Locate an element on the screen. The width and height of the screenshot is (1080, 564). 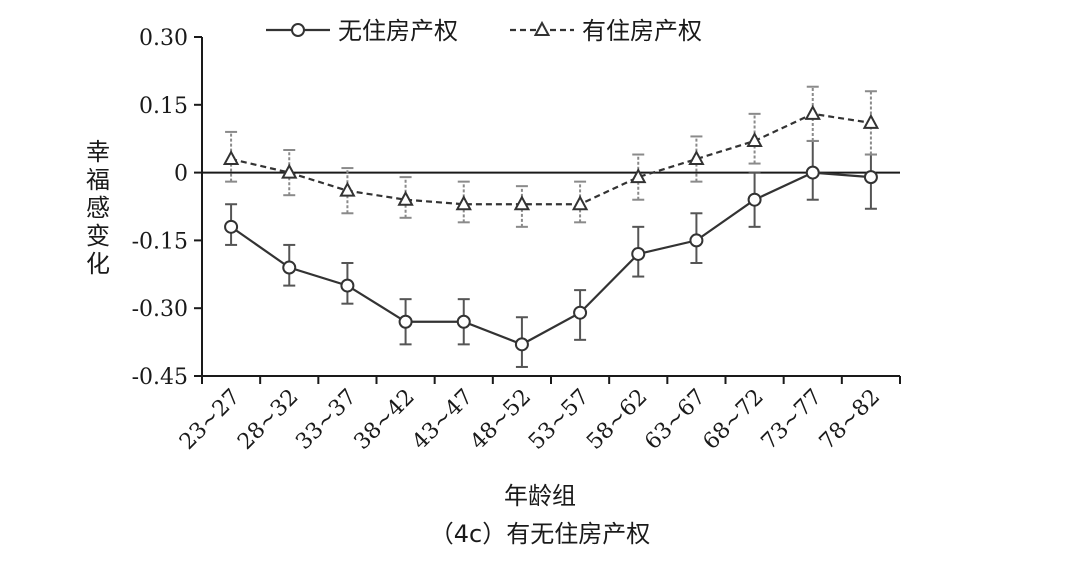
legend-marker-circle is located at coordinates (298, 30).